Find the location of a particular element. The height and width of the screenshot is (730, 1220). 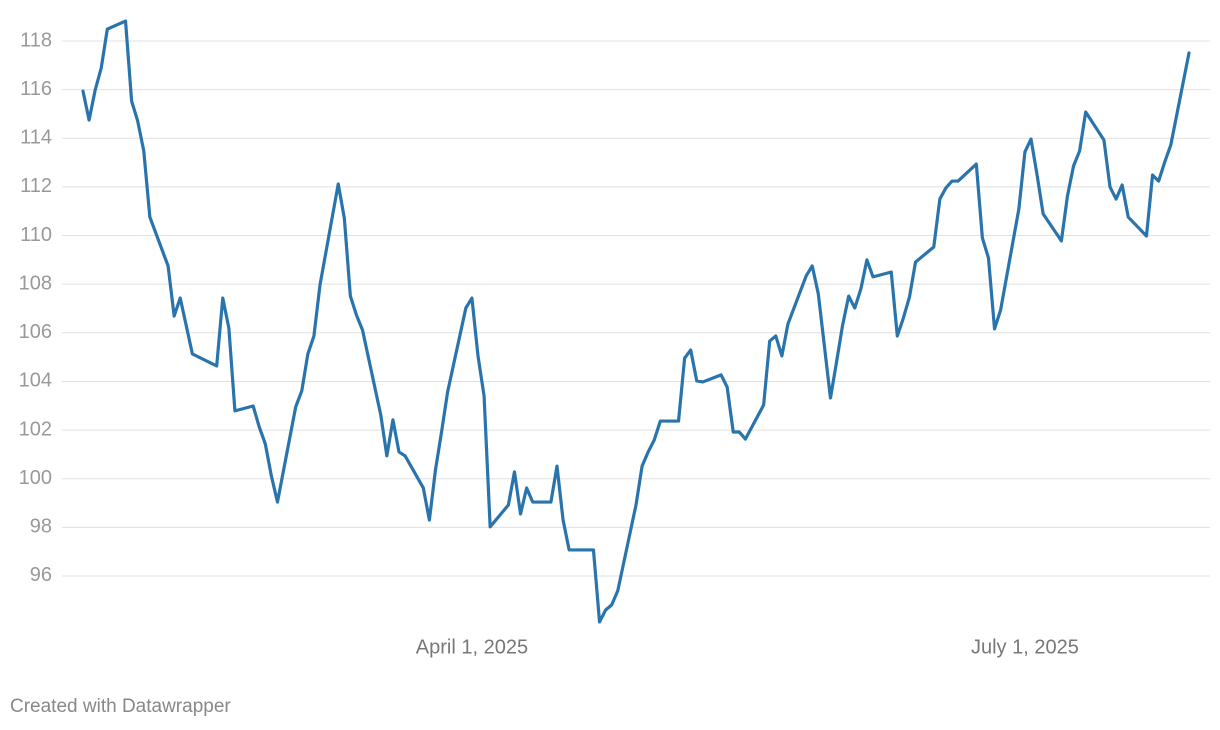

y-tick-label: 102 is located at coordinates (35, 429).